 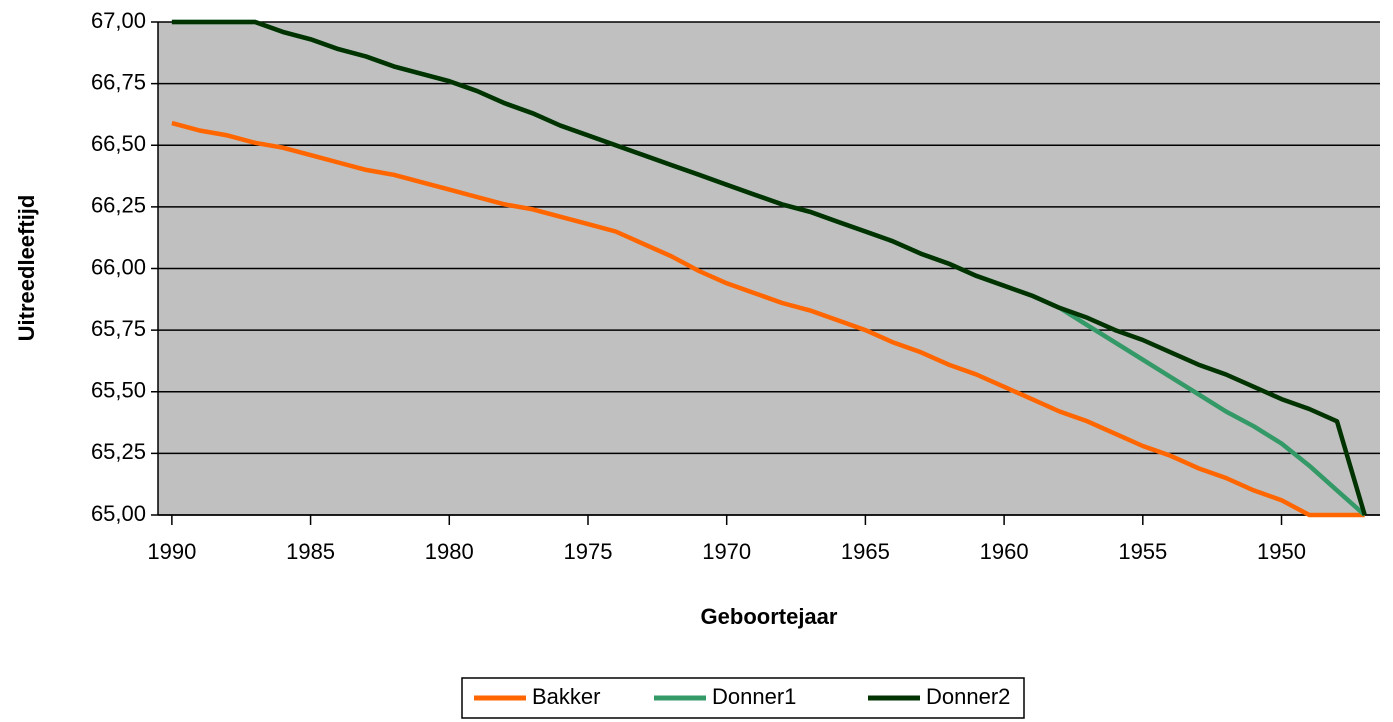 What do you see at coordinates (171, 551) in the screenshot?
I see `x-tick-label: 1990` at bounding box center [171, 551].